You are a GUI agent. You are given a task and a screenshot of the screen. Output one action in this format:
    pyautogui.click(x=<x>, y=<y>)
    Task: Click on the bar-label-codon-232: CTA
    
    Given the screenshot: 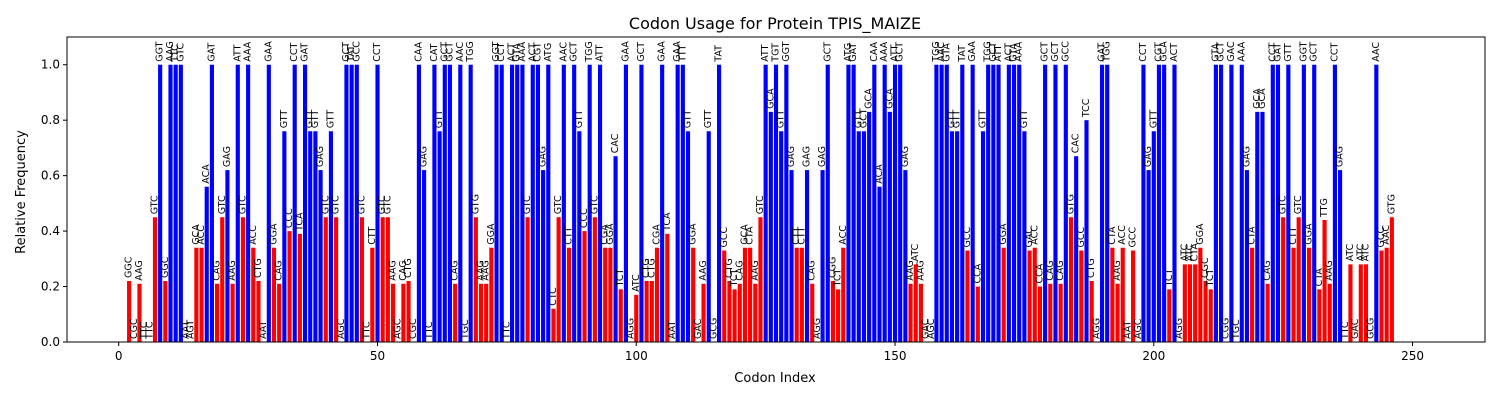 What is the action you would take?
    pyautogui.click(x=1319, y=277)
    